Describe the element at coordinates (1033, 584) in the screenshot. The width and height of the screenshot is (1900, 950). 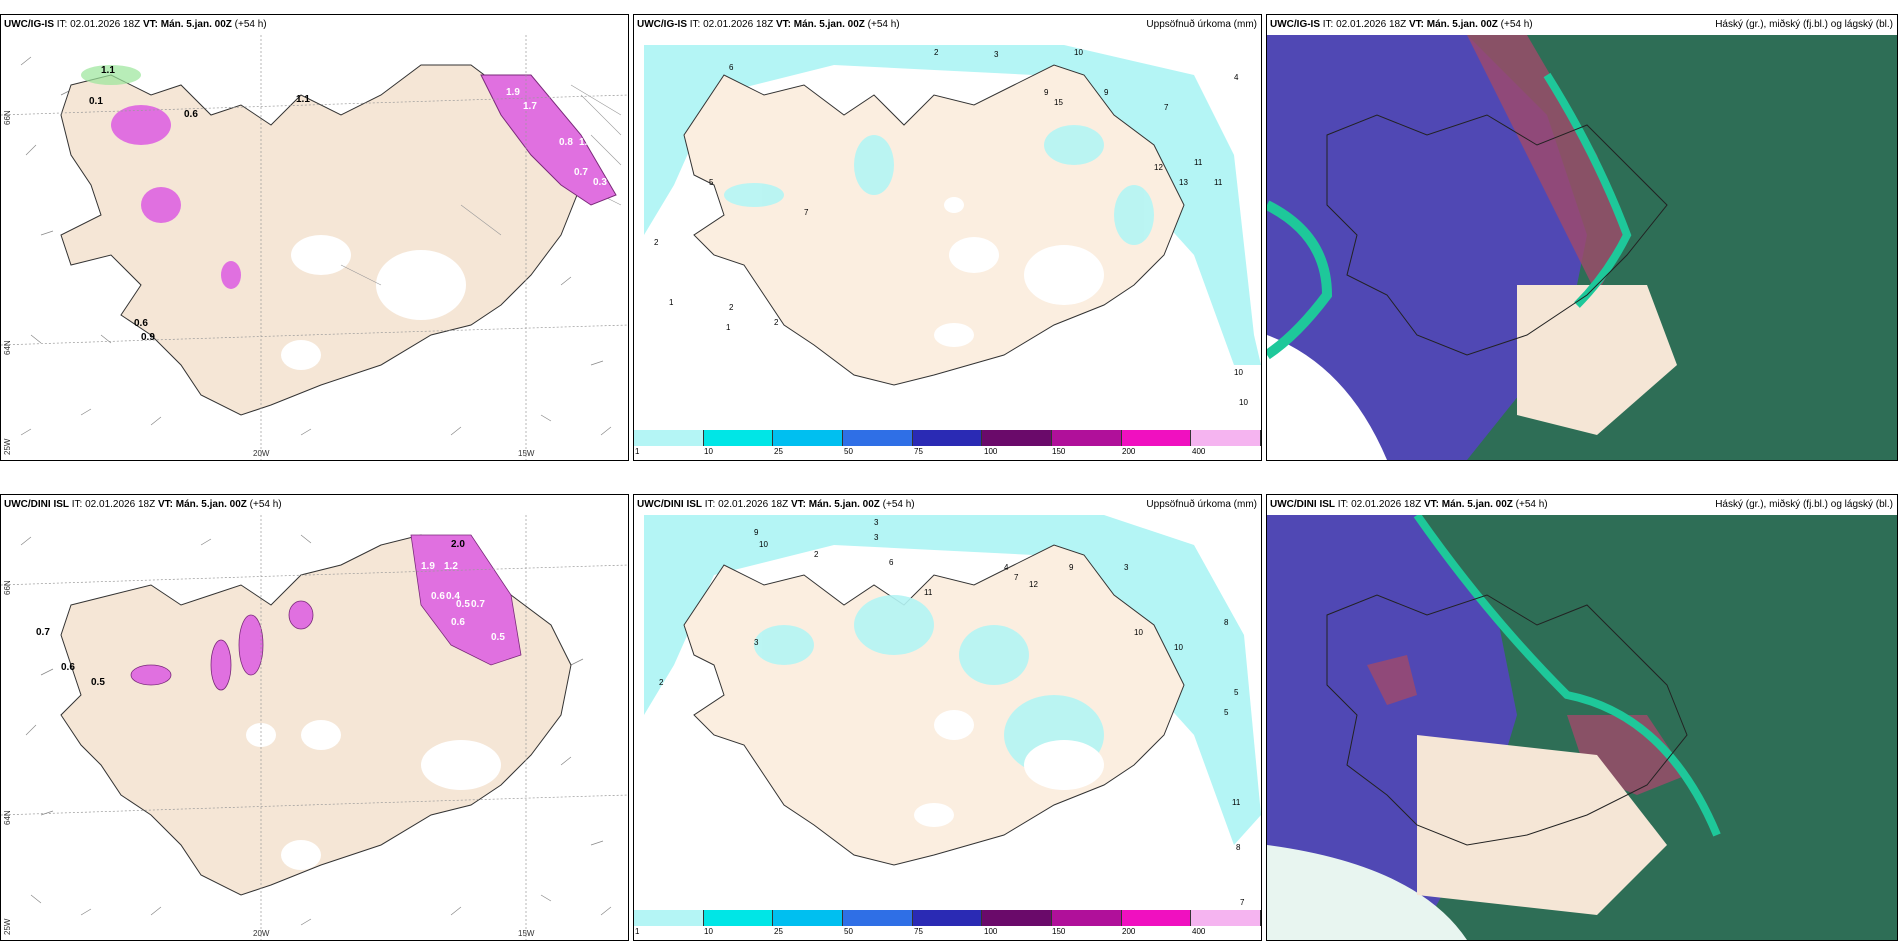
I see `map-label: 12` at that location.